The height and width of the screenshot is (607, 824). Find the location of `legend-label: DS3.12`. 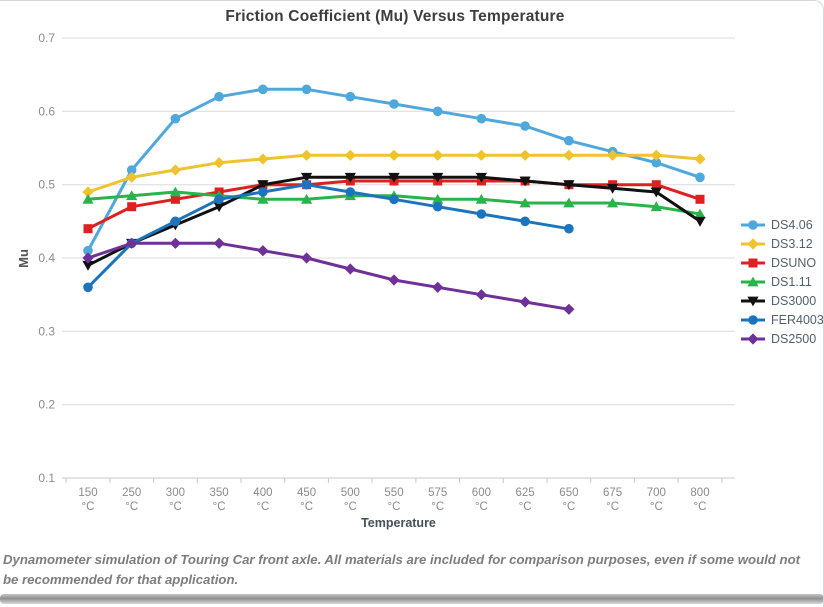

legend-label: DS3.12 is located at coordinates (792, 243).